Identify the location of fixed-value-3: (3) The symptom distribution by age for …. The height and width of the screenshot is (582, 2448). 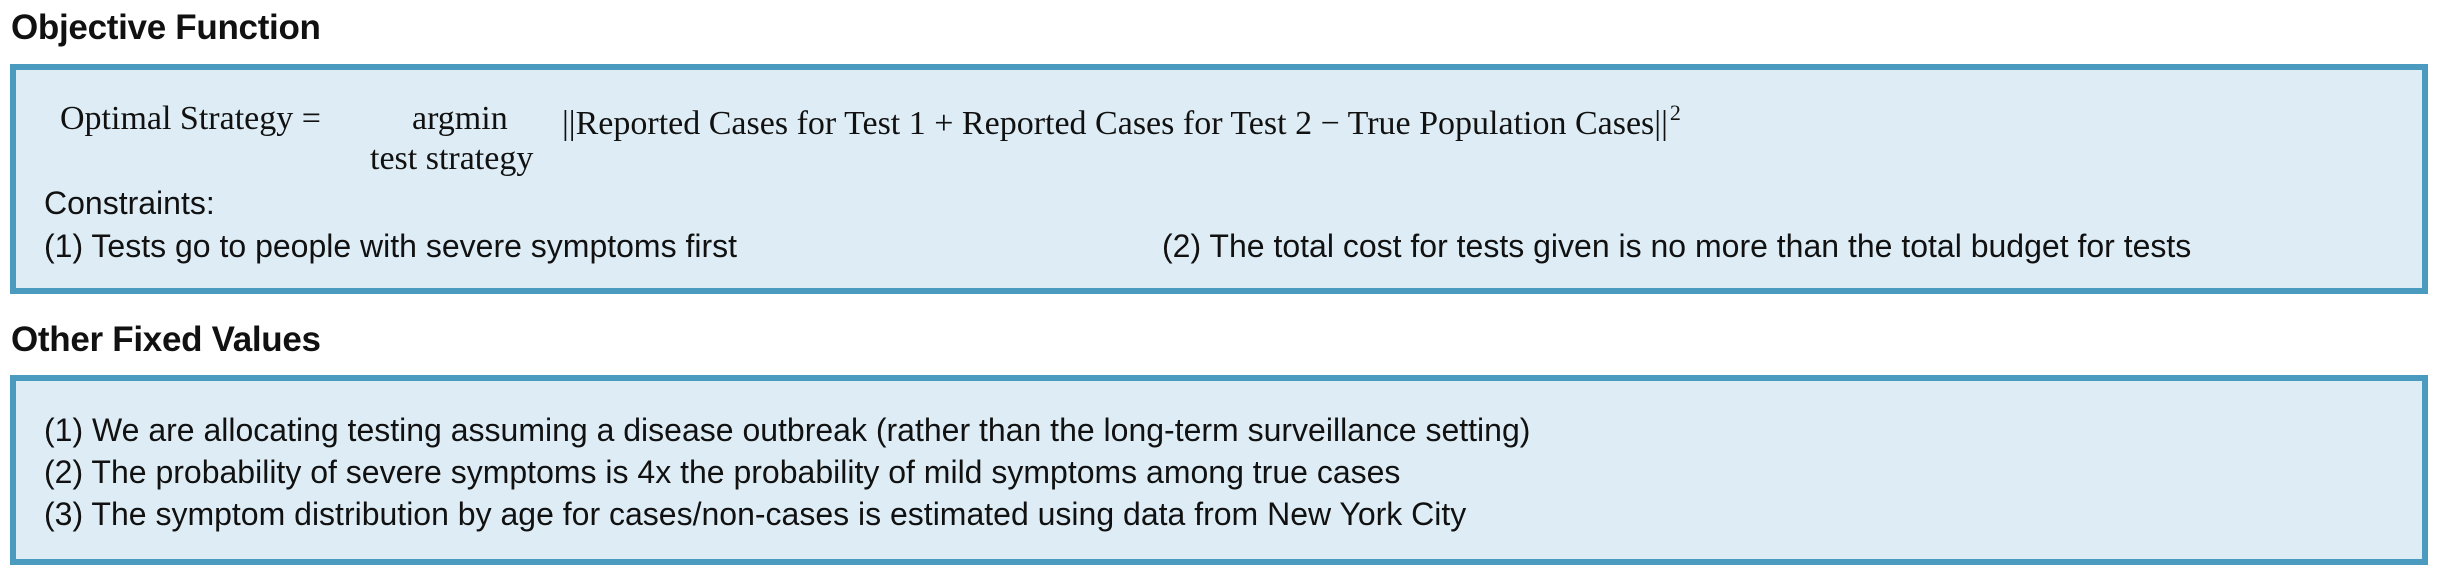
(755, 514).